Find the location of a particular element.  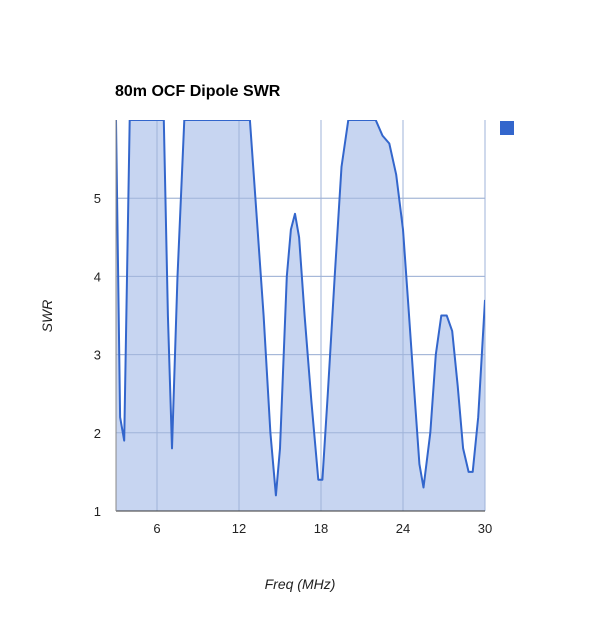

x-tick-label: 18 is located at coordinates (321, 528).